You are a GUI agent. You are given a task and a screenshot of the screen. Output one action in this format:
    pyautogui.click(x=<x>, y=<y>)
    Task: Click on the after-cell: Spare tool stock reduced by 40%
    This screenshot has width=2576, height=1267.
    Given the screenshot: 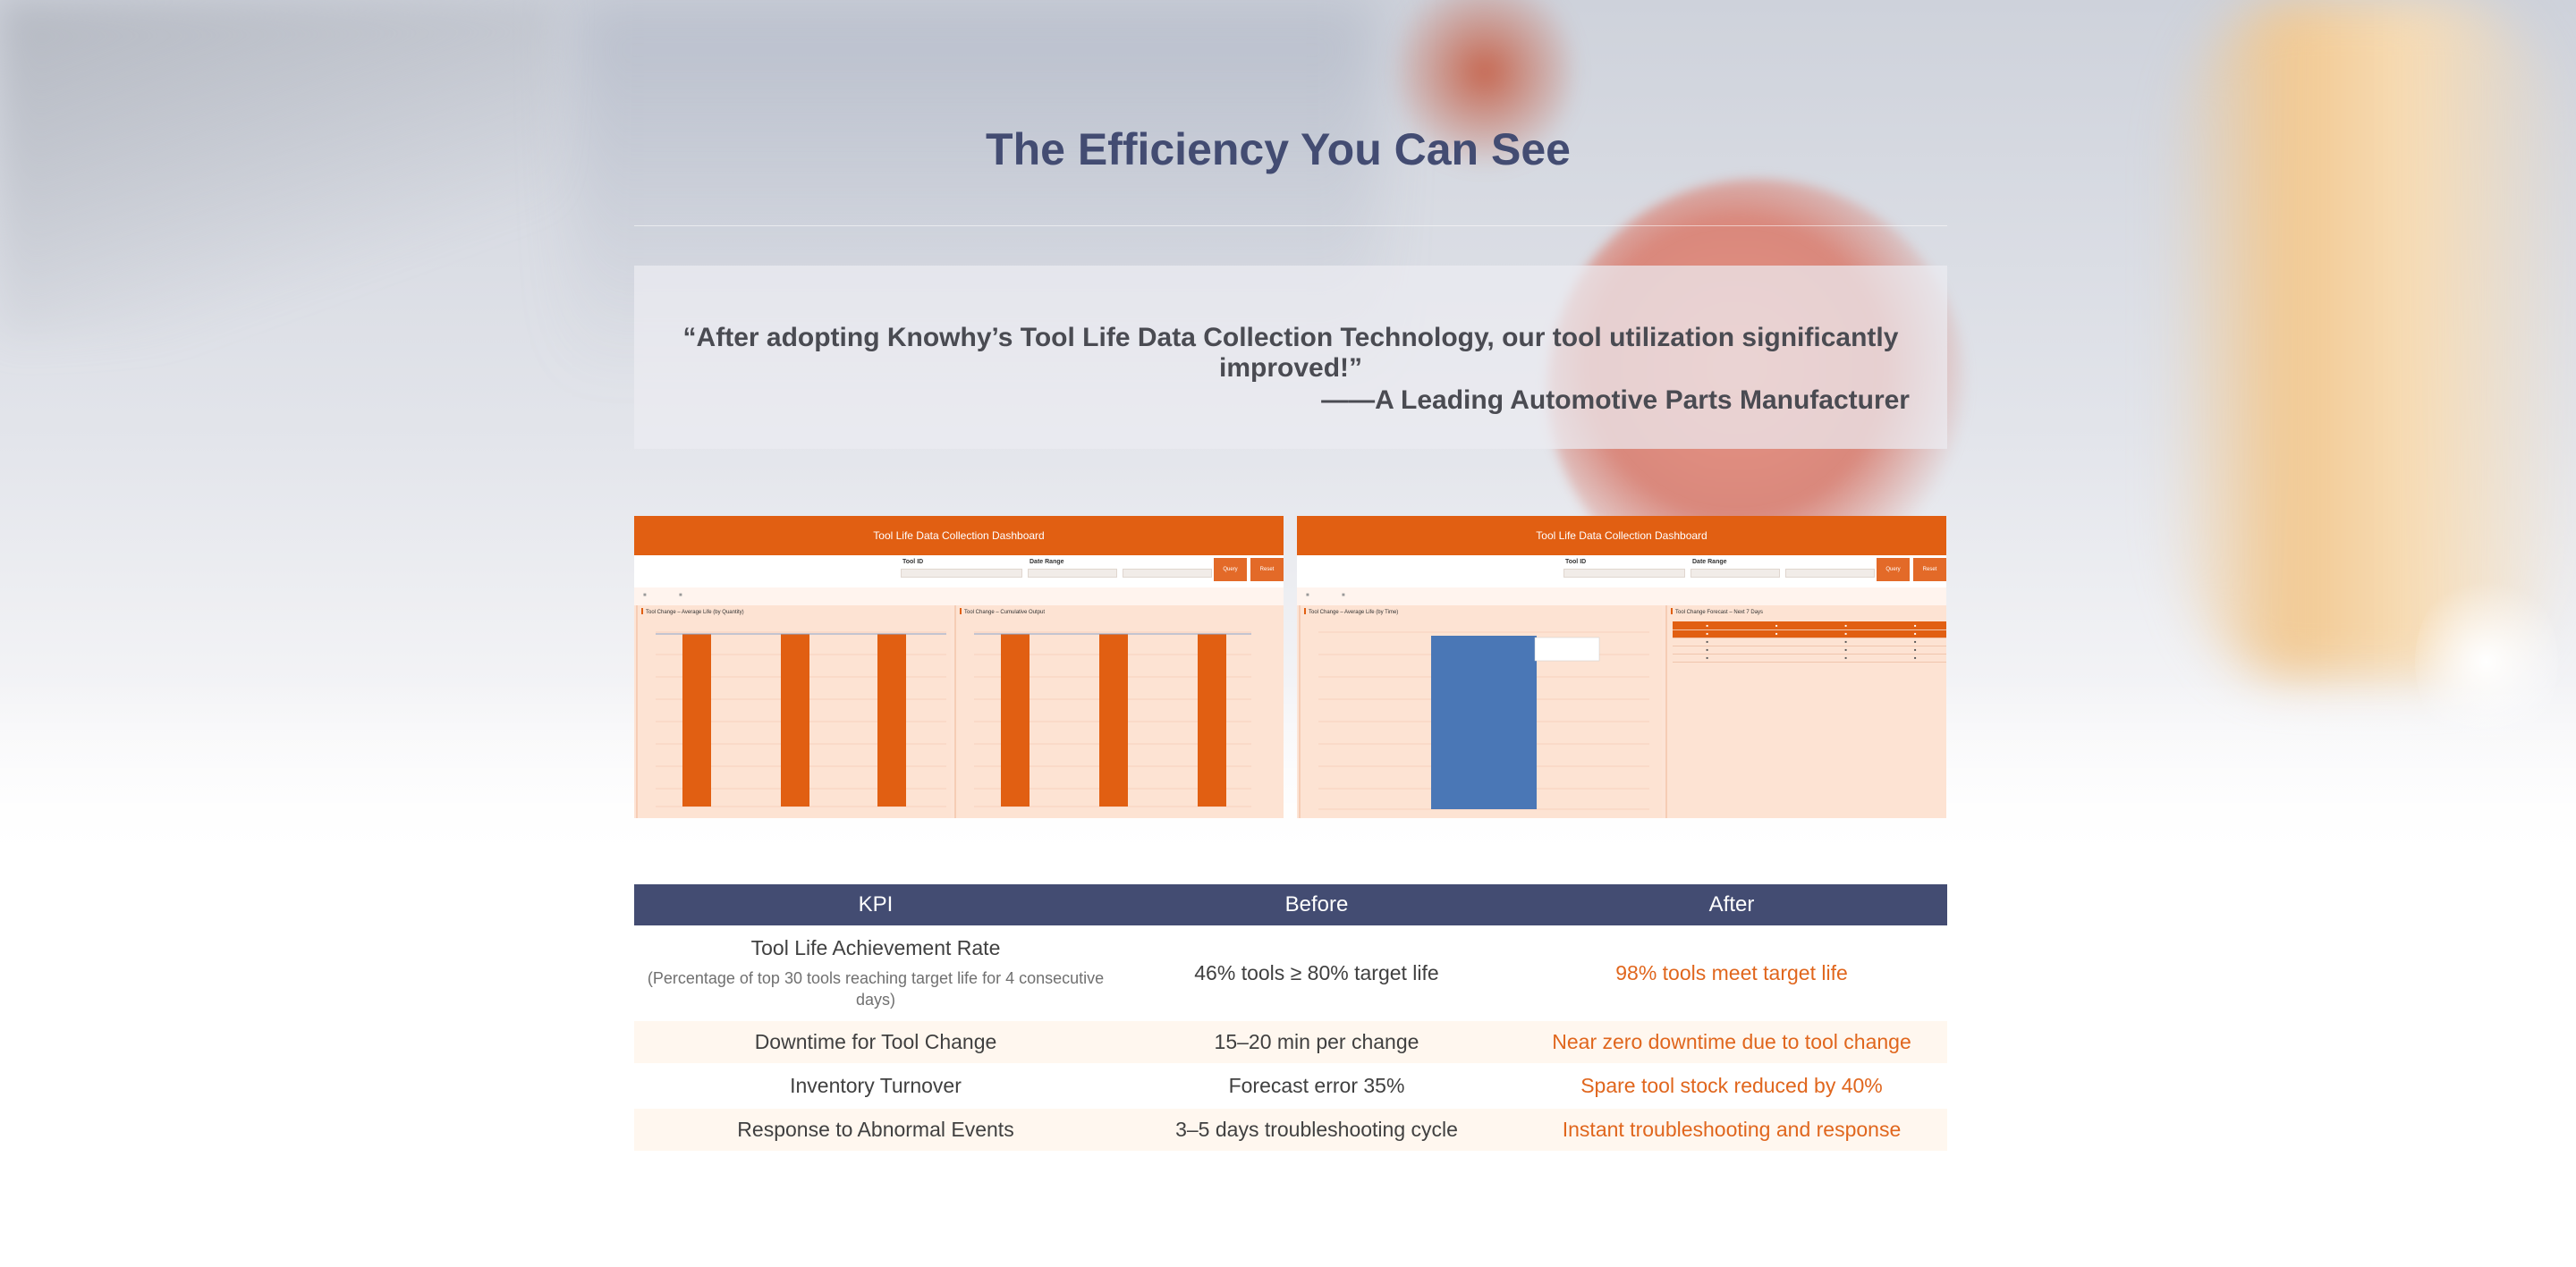 What is the action you would take?
    pyautogui.click(x=1731, y=1086)
    